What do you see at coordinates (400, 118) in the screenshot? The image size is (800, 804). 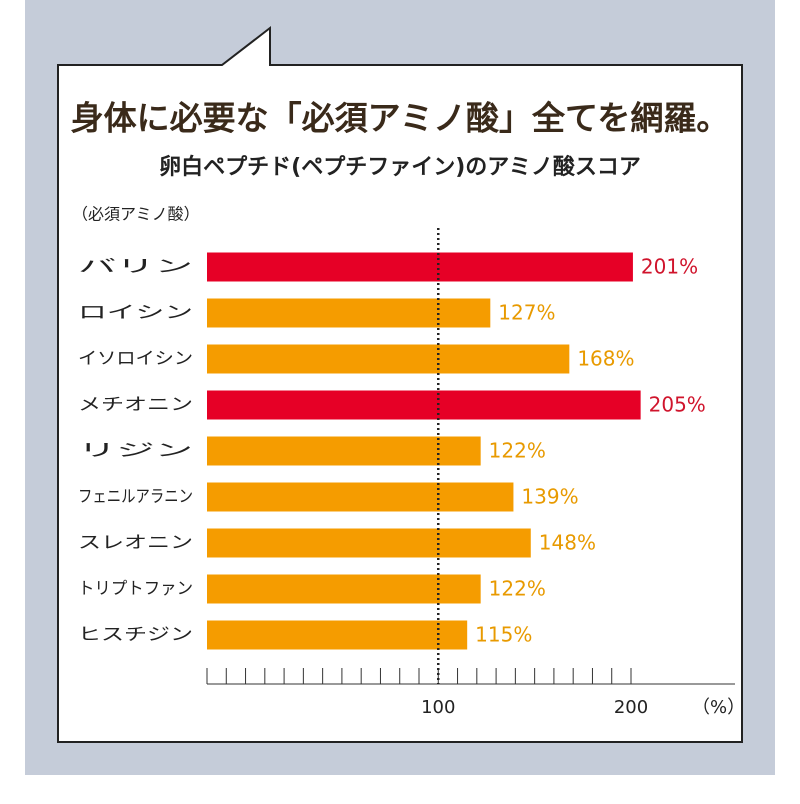 I see `chart-title: 身体に必要な「必須アミノ酸」全てを網羅。` at bounding box center [400, 118].